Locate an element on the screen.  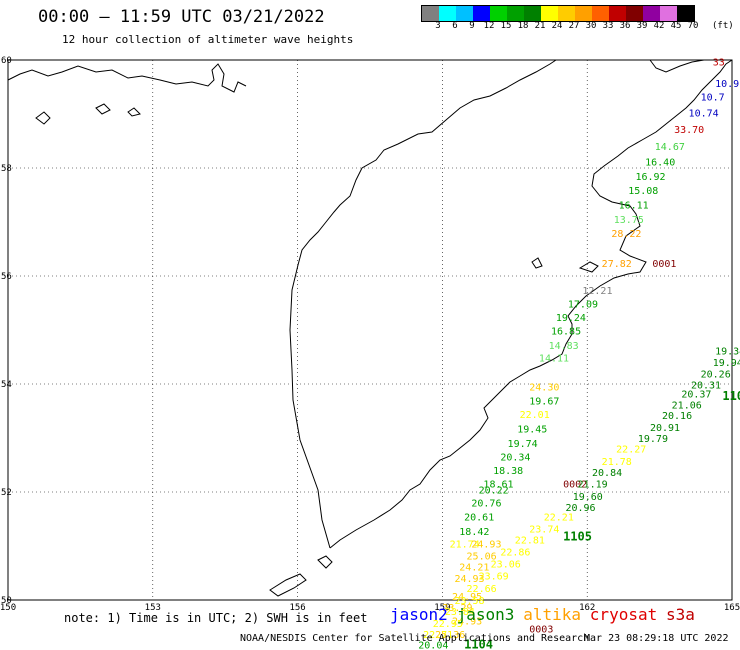
satellite-altika: altika is located at coordinates (552, 614).